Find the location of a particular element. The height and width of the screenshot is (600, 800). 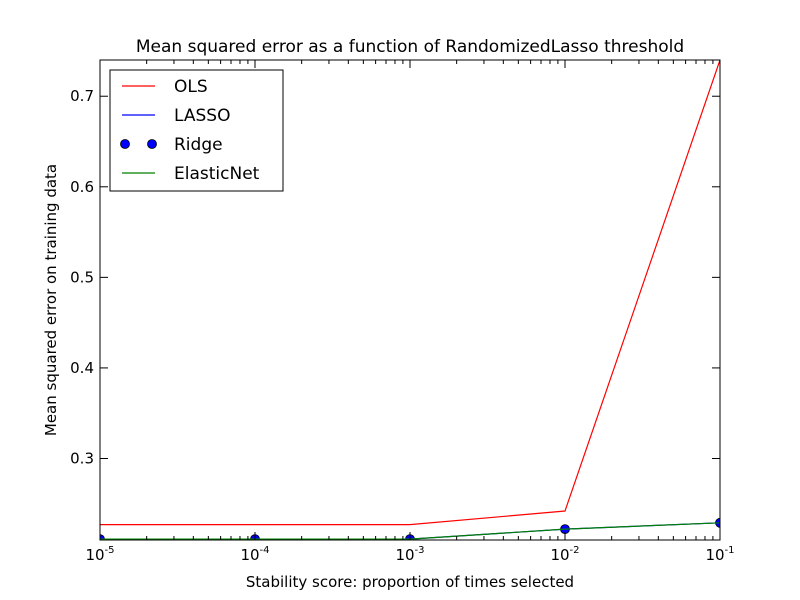

x-tick-label: 10⁻⁵ is located at coordinates (99, 554).